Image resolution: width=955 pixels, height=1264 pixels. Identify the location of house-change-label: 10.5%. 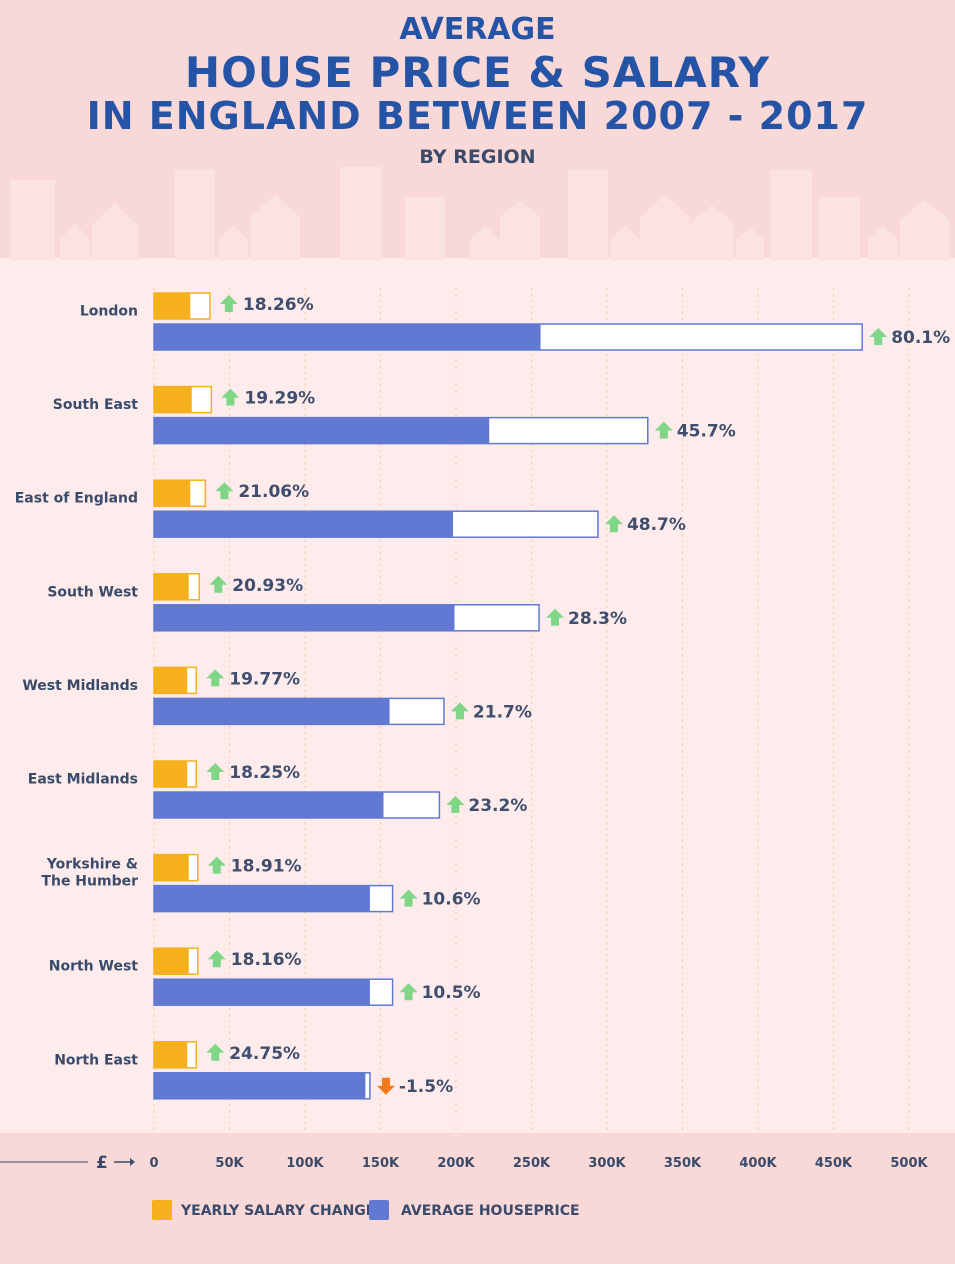
(451, 993).